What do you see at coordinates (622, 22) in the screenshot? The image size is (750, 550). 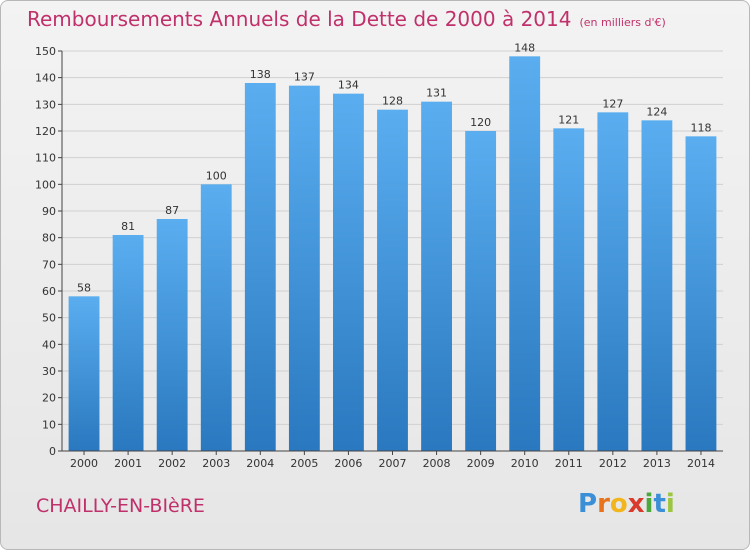 I see `chart-unit: (en milliers d'€)` at bounding box center [622, 22].